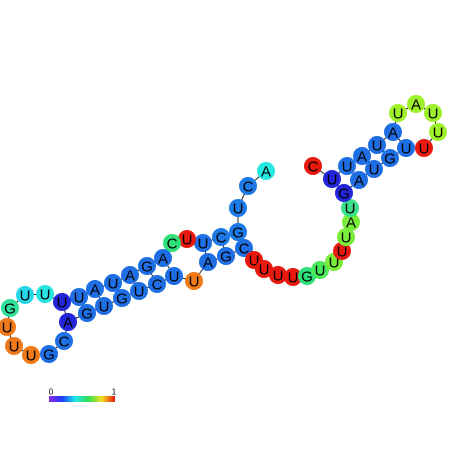 The height and width of the screenshot is (452, 452). Describe the element at coordinates (51, 392) in the screenshot. I see `scale-min: 0` at that location.